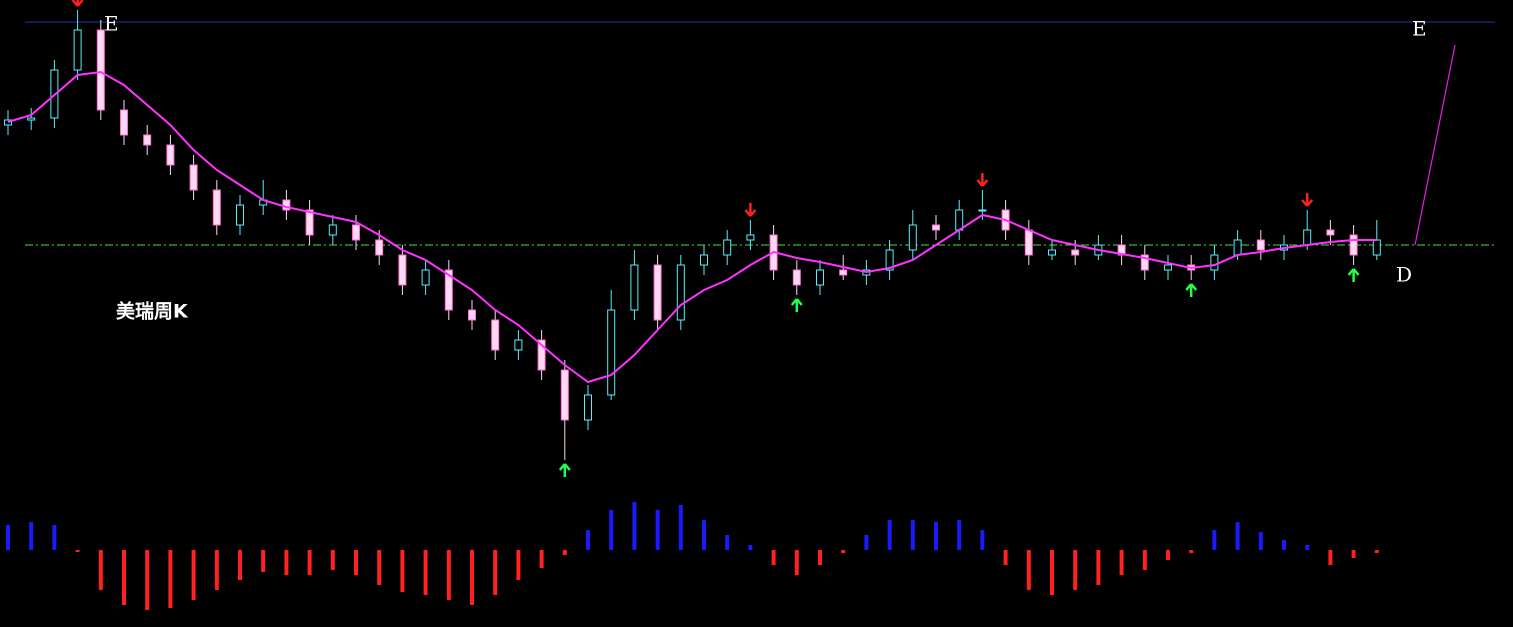 Image resolution: width=1513 pixels, height=627 pixels. Describe the element at coordinates (111, 24) in the screenshot. I see `annotation: E` at that location.